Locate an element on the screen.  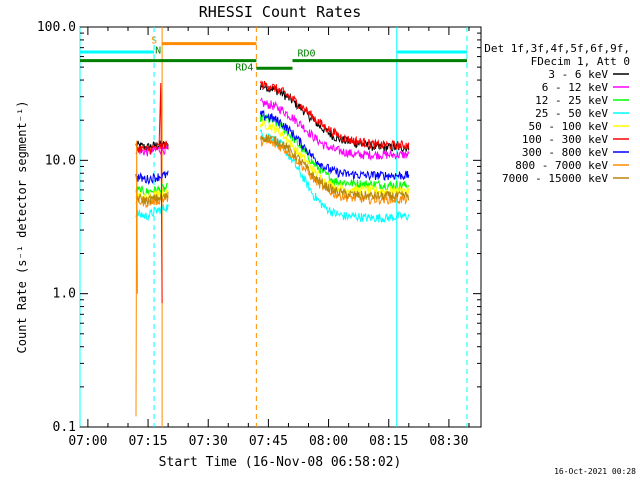
x-tick-label: 07:45 is located at coordinates (268, 441).